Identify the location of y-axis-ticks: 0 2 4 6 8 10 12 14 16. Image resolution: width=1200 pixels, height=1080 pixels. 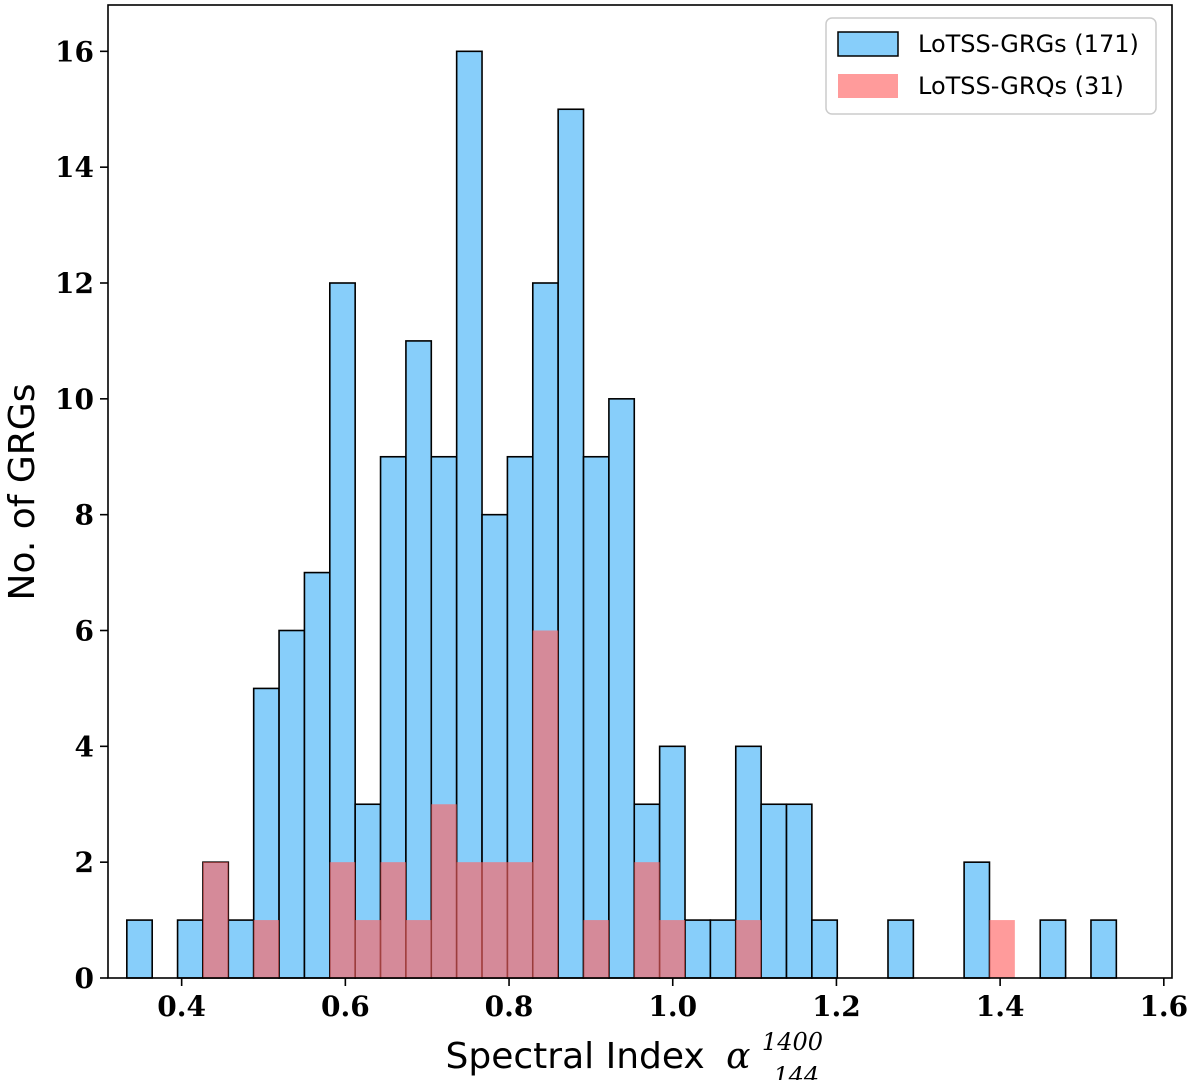
(81, 515).